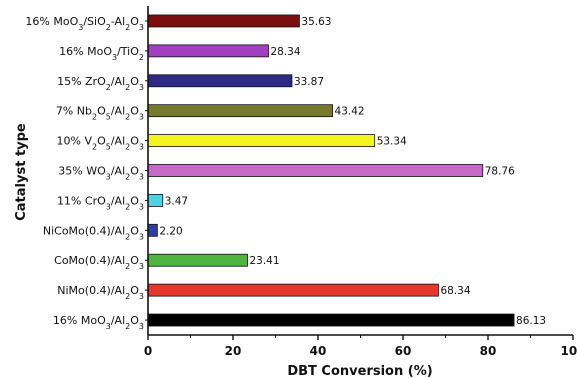 Image resolution: width=577 pixels, height=378 pixels. I want to click on category-label: 16% MoO3/Al2O3, so click(98, 322).